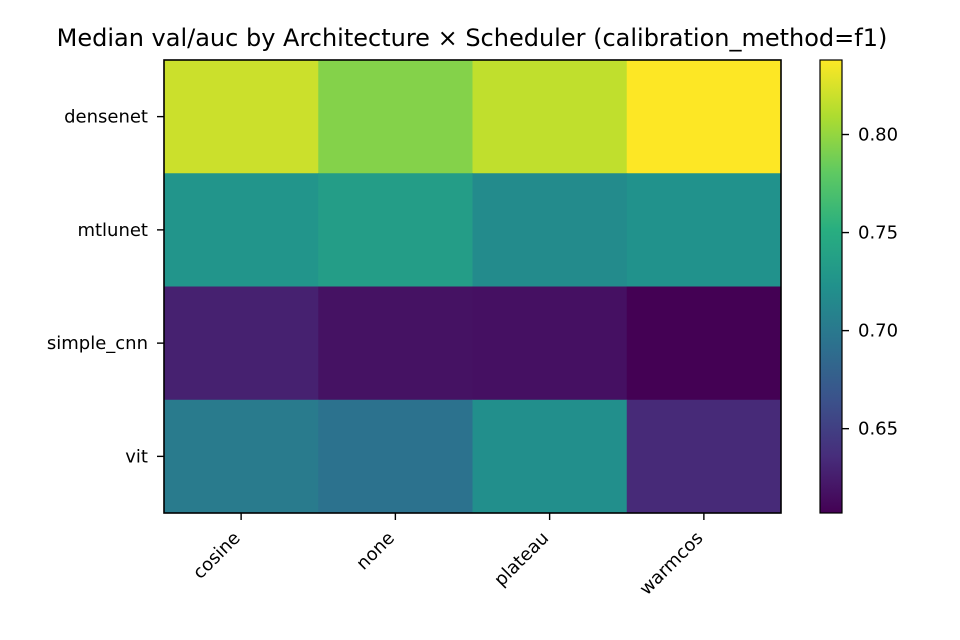 Image resolution: width=960 pixels, height=640 pixels. Describe the element at coordinates (241, 343) in the screenshot. I see `heatmap-cell-simple_cnn-cosine` at that location.